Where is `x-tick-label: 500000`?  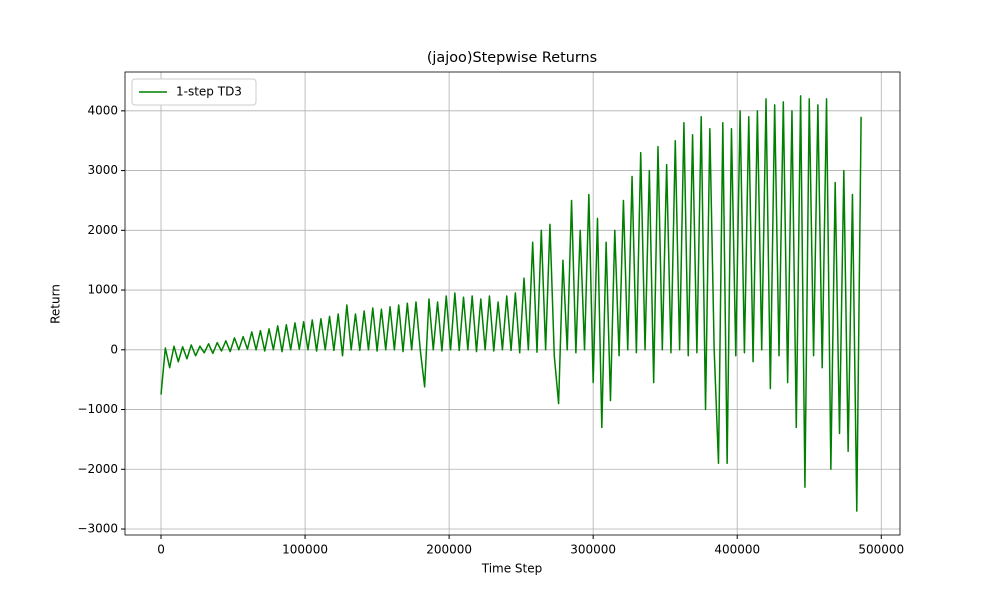
x-tick-label: 500000 is located at coordinates (881, 550).